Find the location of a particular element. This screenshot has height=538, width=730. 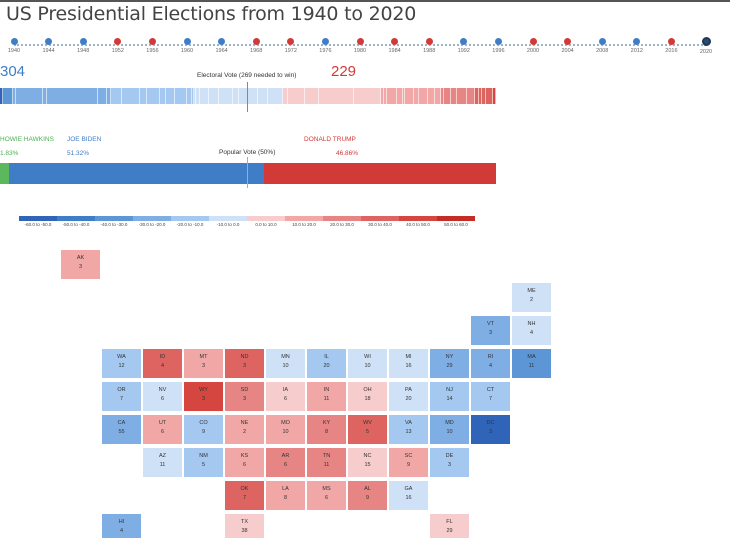

ev-segment-id is located at coordinates (477, 96).